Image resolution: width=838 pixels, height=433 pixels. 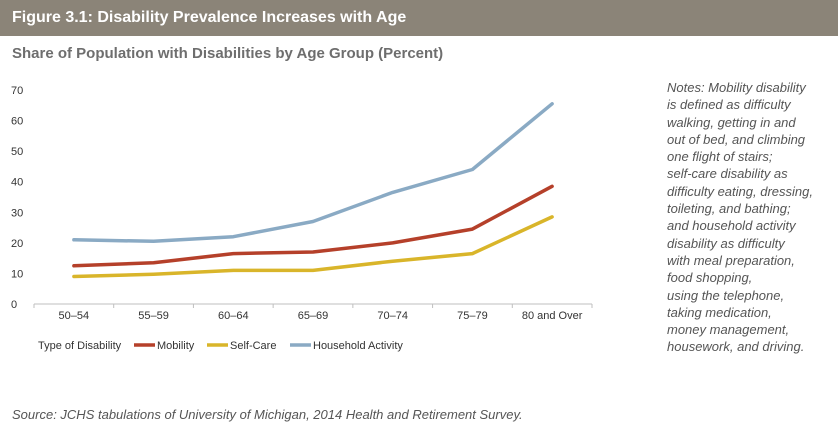 What do you see at coordinates (726, 243) in the screenshot?
I see `notes-line: disability as difficulty` at bounding box center [726, 243].